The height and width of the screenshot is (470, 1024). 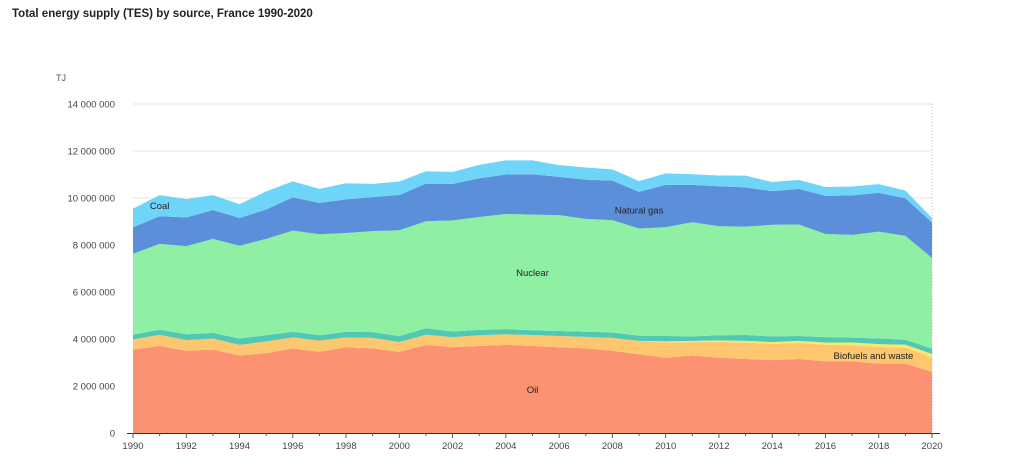 I want to click on x-tick-label: 2014, so click(x=772, y=446).